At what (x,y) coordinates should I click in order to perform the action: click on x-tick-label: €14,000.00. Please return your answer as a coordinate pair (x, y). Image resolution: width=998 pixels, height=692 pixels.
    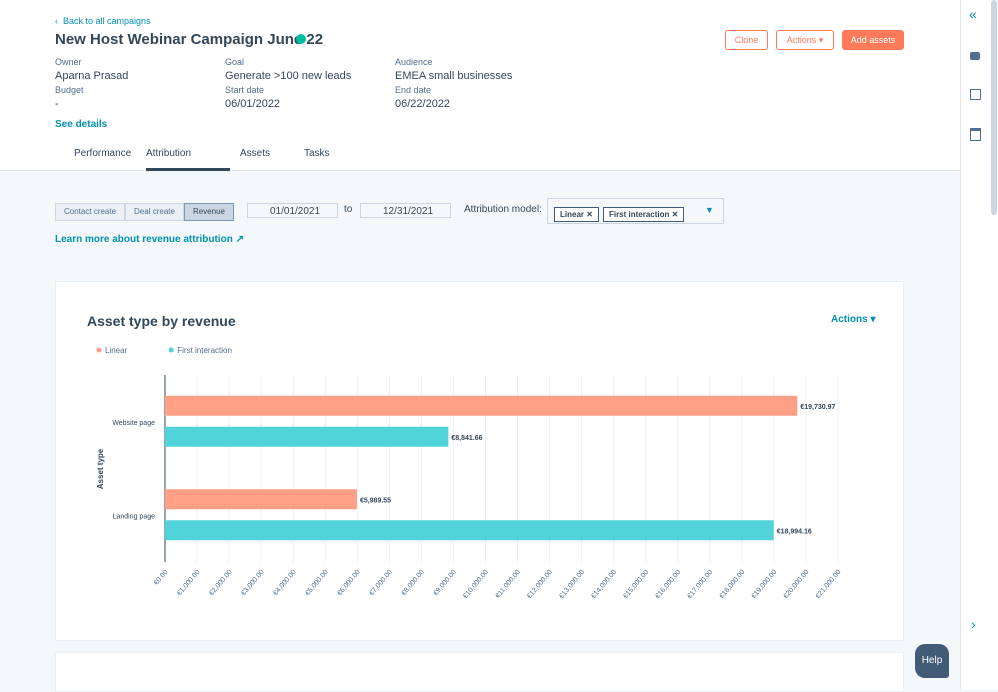
    Looking at the image, I should click on (604, 584).